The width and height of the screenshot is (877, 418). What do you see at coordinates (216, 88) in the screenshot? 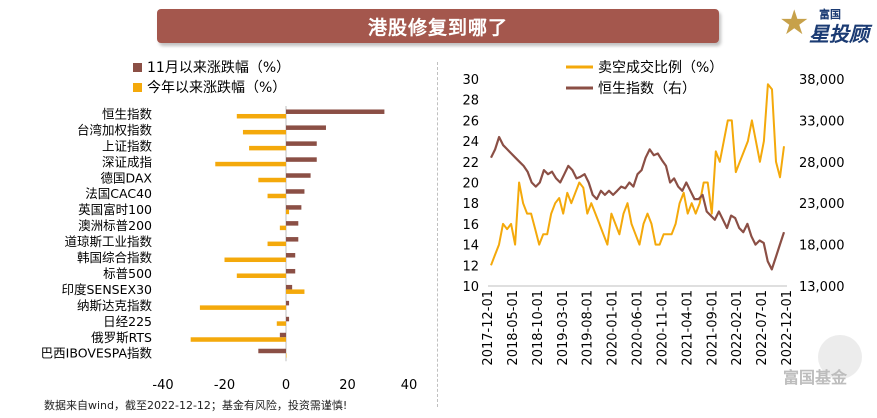
I see `legend-label-ytd: 今年以来涨跌幅（%）` at bounding box center [216, 88].